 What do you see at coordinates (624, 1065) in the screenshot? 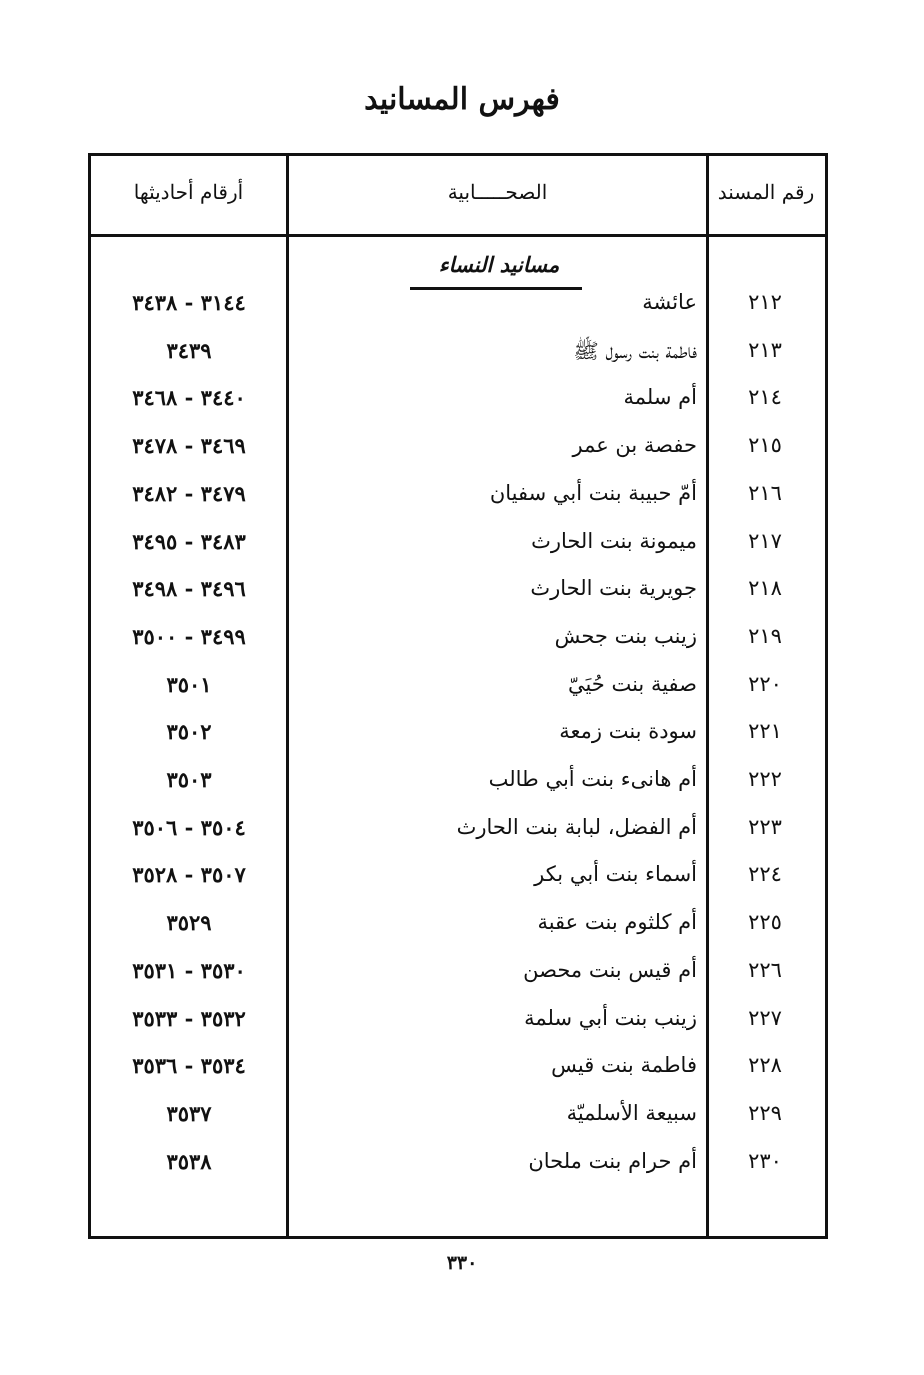
I see `companion-name: فاطمة بنت قيس` at bounding box center [624, 1065].